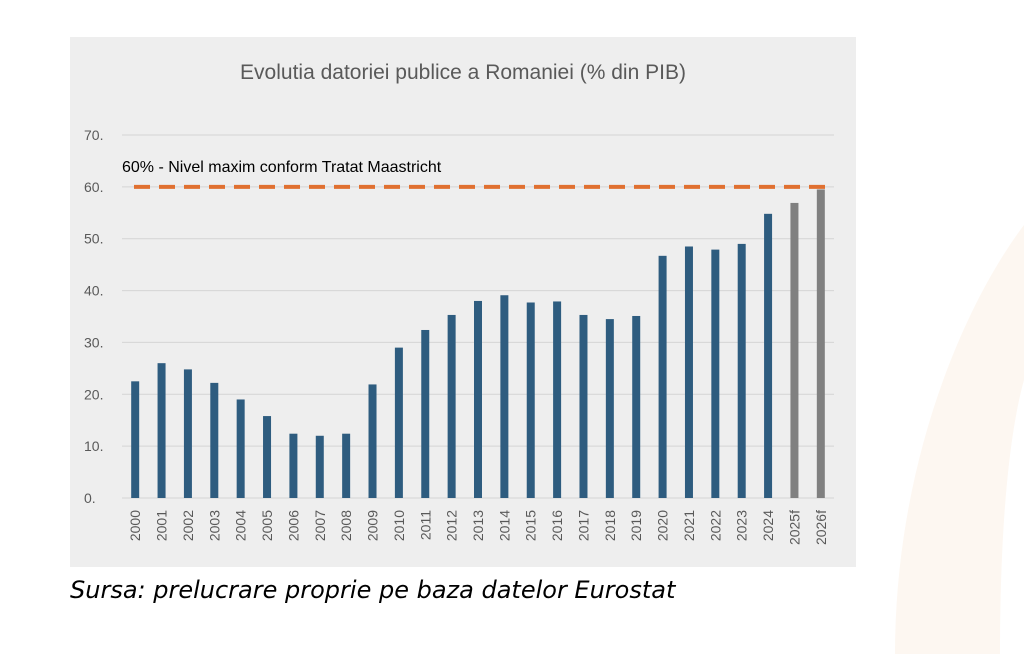 This screenshot has width=1024, height=654. Describe the element at coordinates (373, 525) in the screenshot. I see `x-tick-label: 2009` at that location.